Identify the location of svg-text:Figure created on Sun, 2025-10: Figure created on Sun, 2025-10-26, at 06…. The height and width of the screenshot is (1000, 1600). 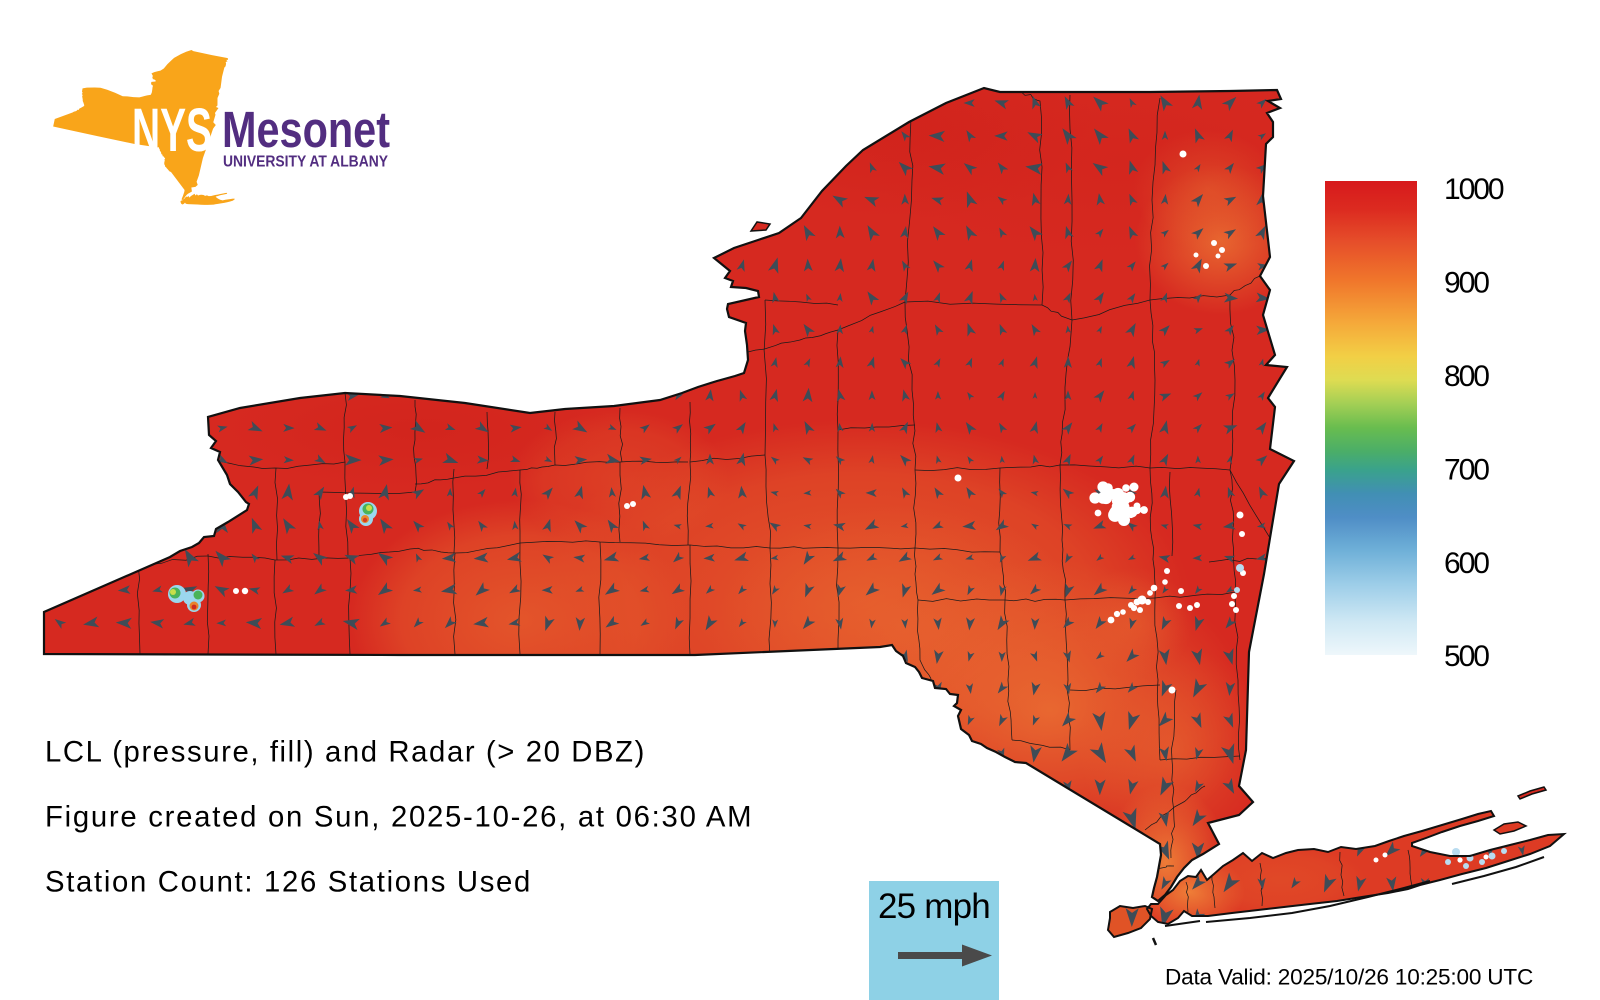
(399, 817).